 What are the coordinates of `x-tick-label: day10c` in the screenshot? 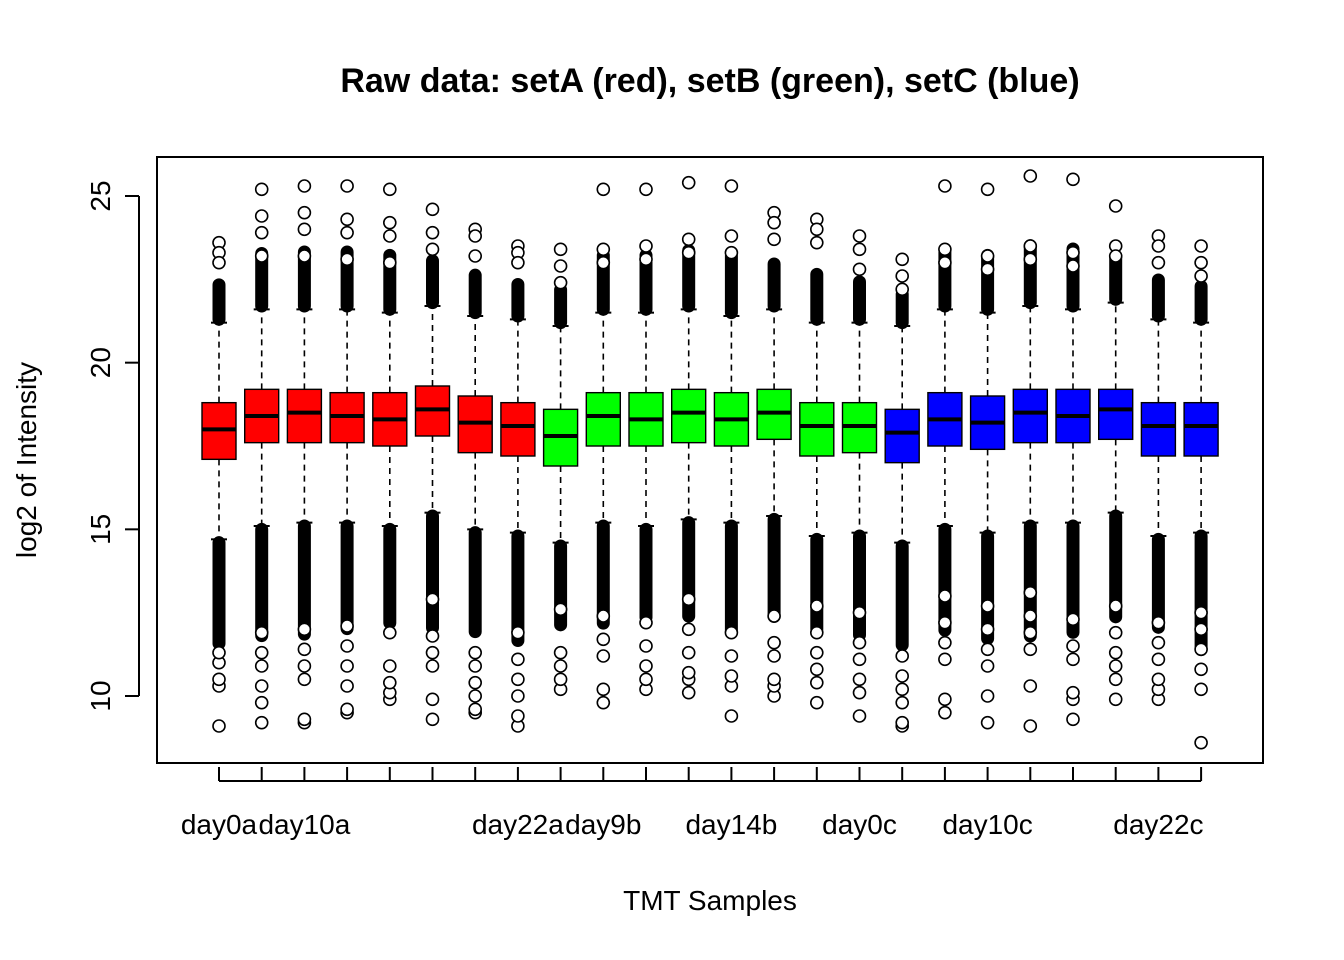 It's located at (987, 824).